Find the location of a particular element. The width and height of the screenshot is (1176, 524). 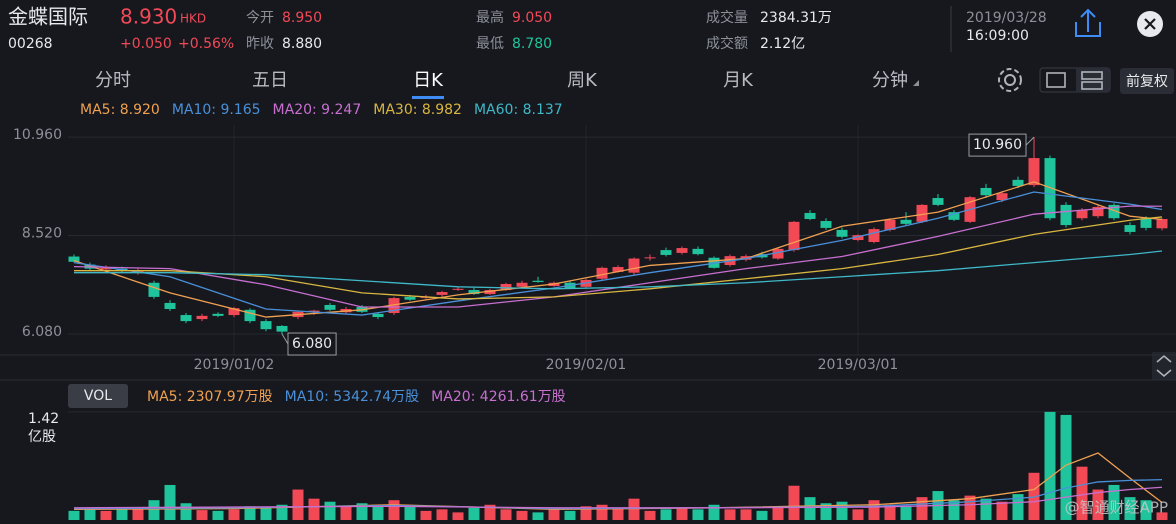

layout-buttons is located at coordinates (1075, 80).